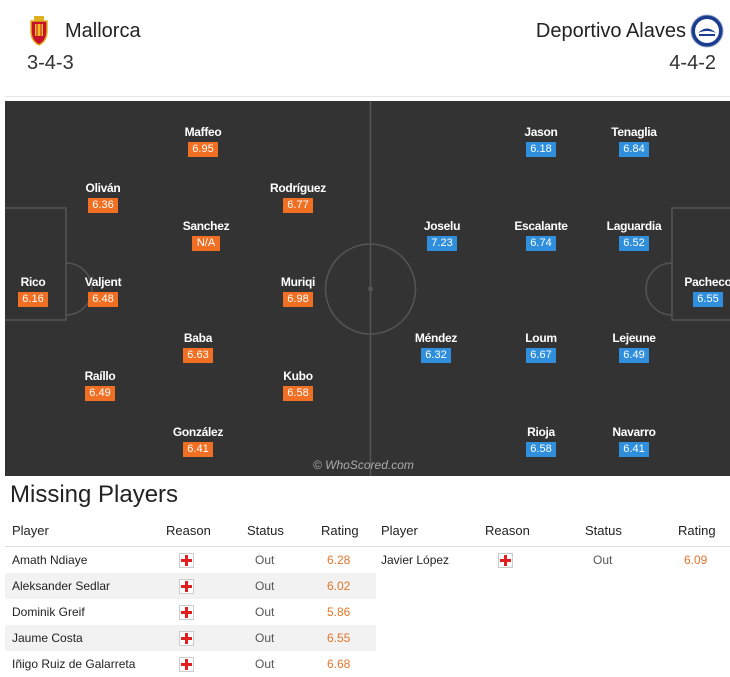 The width and height of the screenshot is (730, 677). I want to click on home-team-name: Mallorca, so click(103, 31).